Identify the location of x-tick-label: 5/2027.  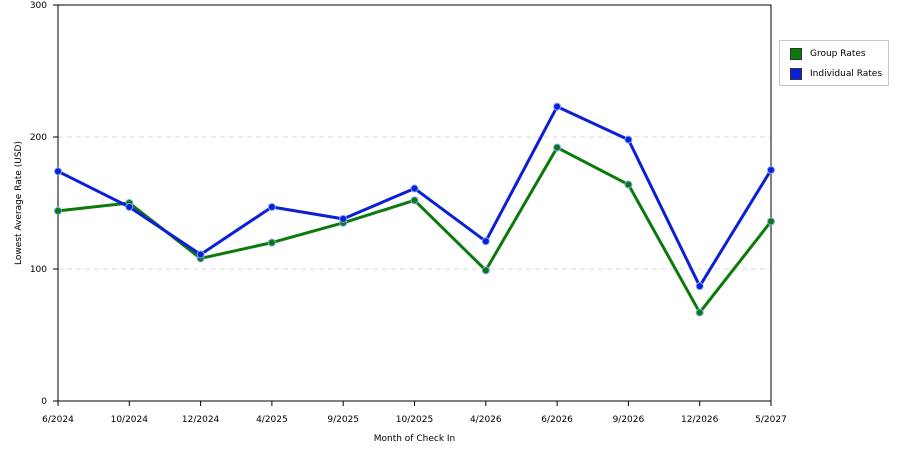
(771, 420).